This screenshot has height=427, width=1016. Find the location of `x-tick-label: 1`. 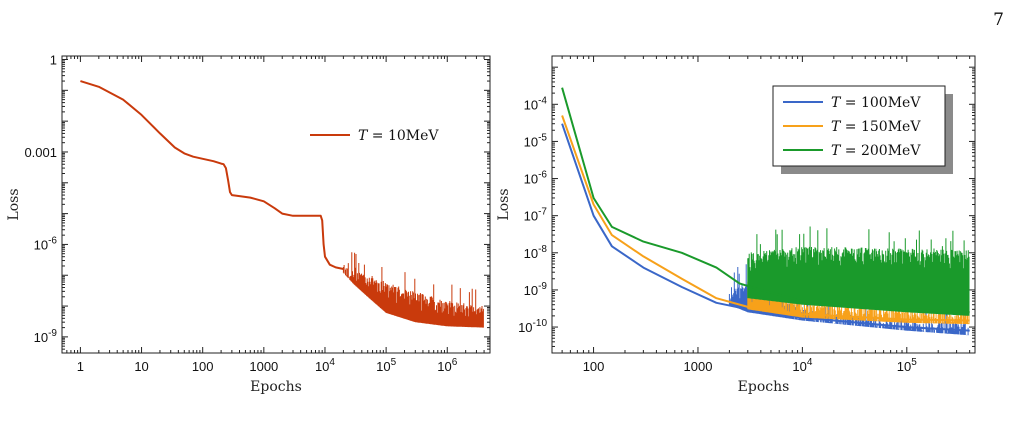

x-tick-label: 1 is located at coordinates (80, 366).